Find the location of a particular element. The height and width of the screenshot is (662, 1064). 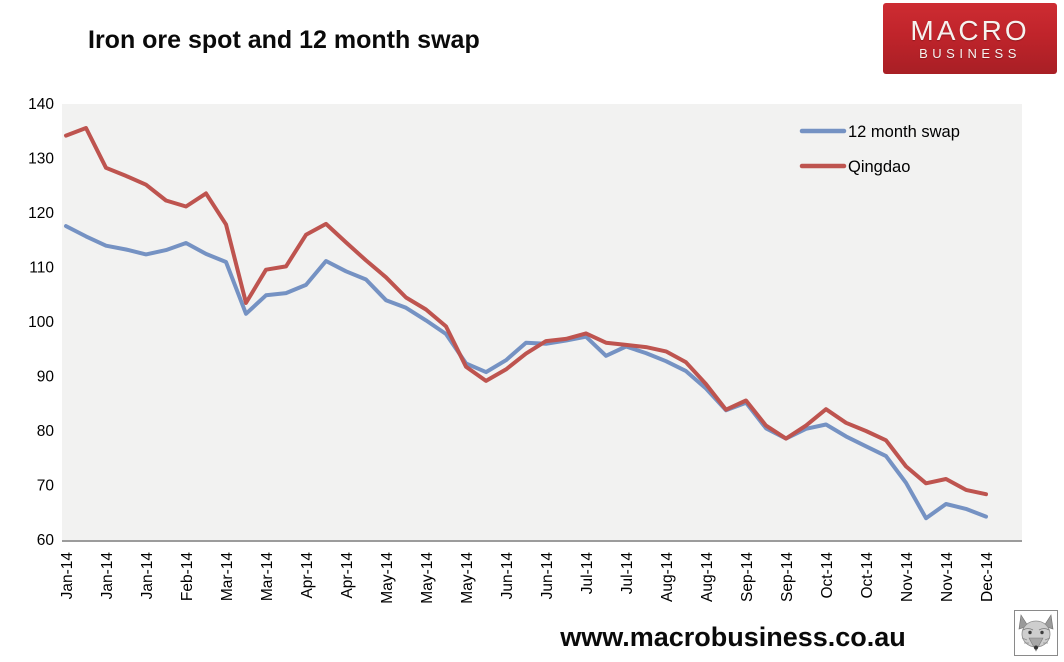

y-tick-label: 120 is located at coordinates (41, 213).